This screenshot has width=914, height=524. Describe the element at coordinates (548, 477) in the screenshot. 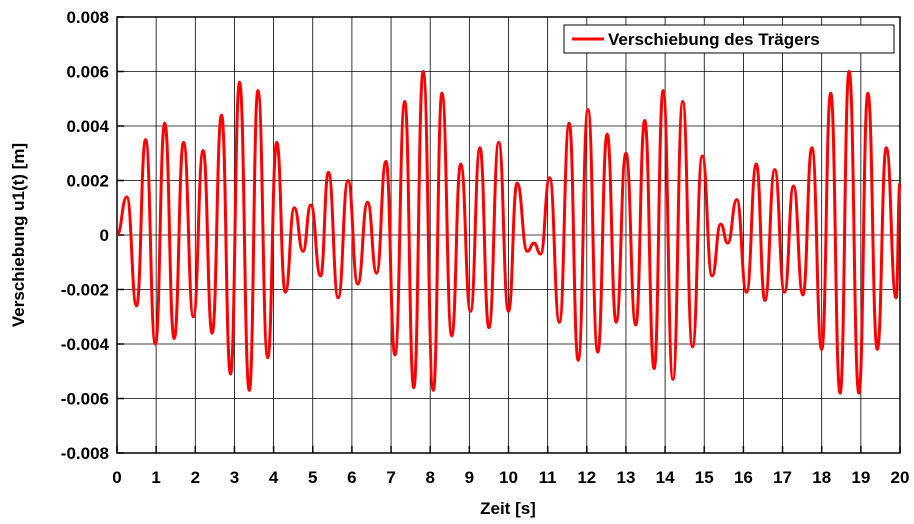

I see `x-tick-label: 11` at that location.